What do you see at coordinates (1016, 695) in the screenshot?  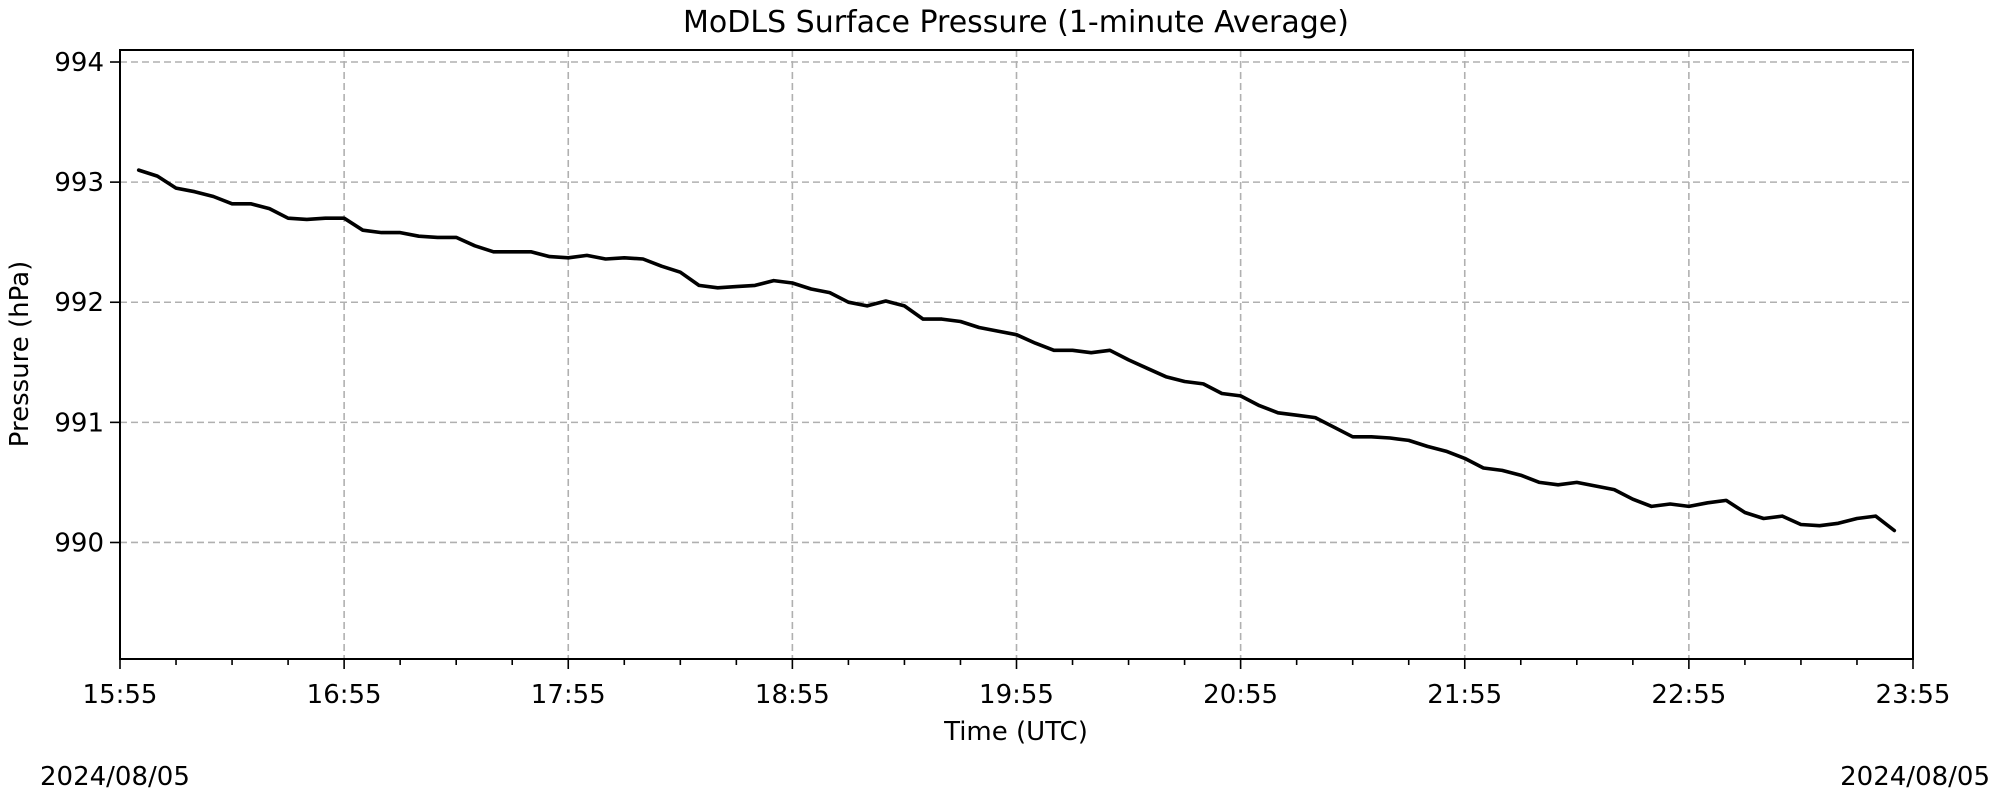 I see `x-tick-label: 19:55` at bounding box center [1016, 695].